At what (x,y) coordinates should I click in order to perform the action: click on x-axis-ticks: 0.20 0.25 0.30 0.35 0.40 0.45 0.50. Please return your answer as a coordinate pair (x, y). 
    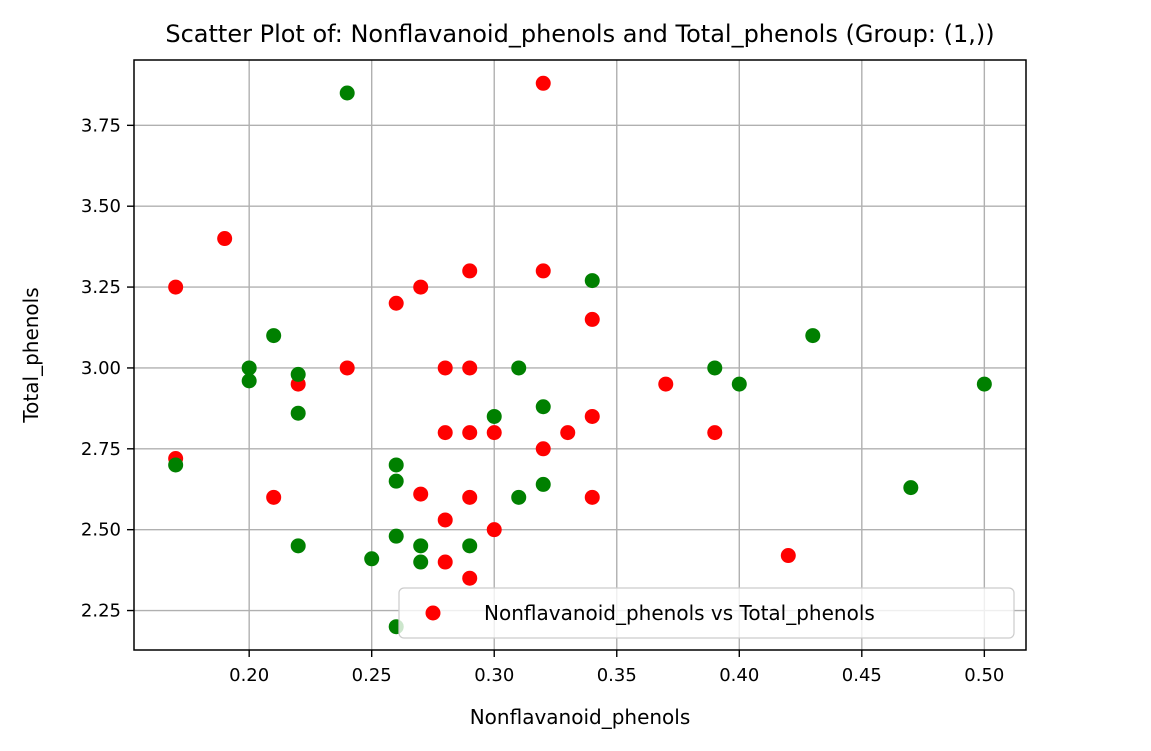
    Looking at the image, I should click on (616, 668).